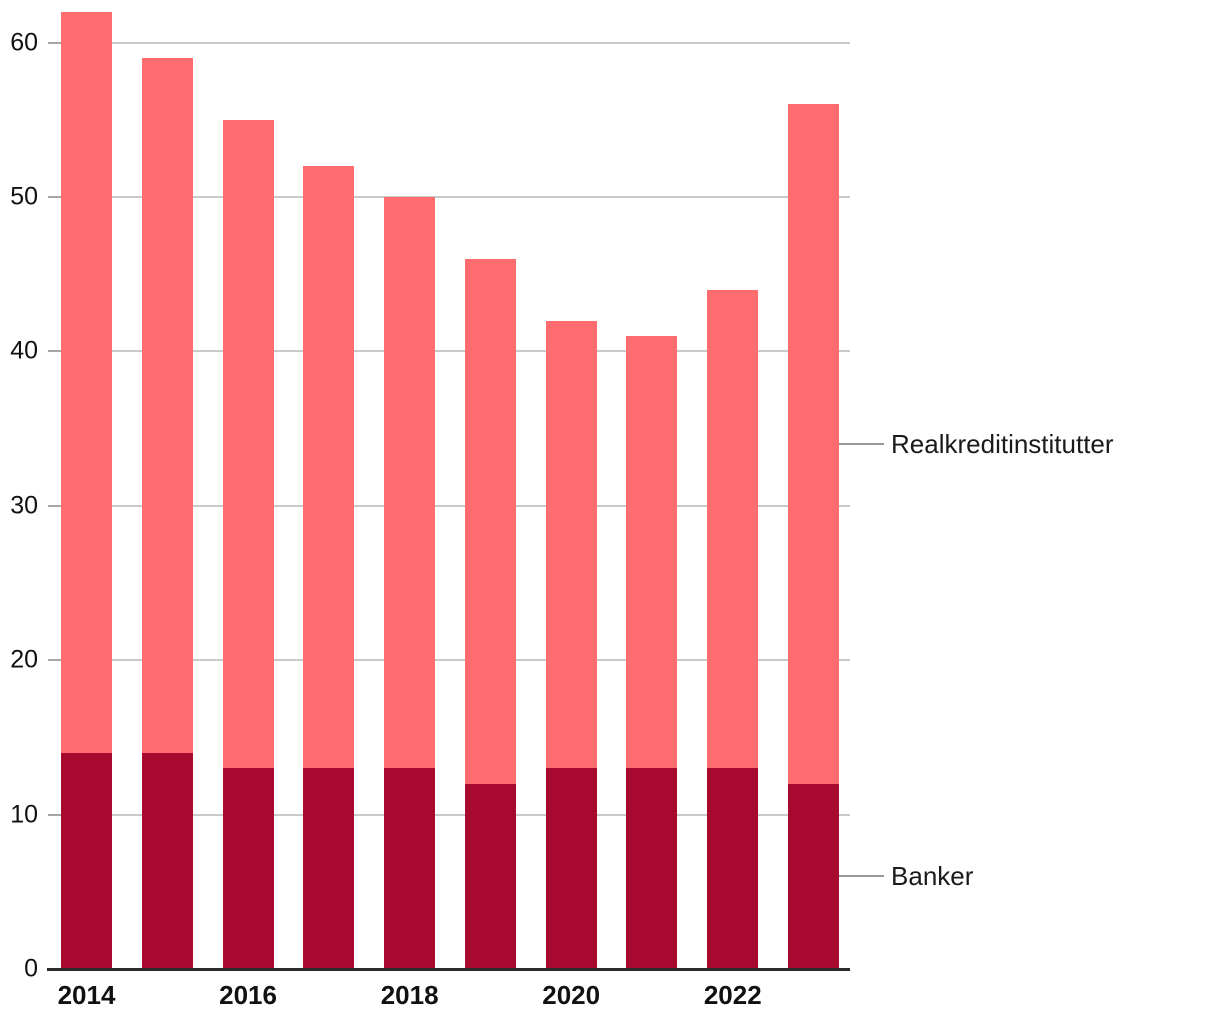 The height and width of the screenshot is (1020, 1220). I want to click on x-axis-label-2014: 2014, so click(86, 995).